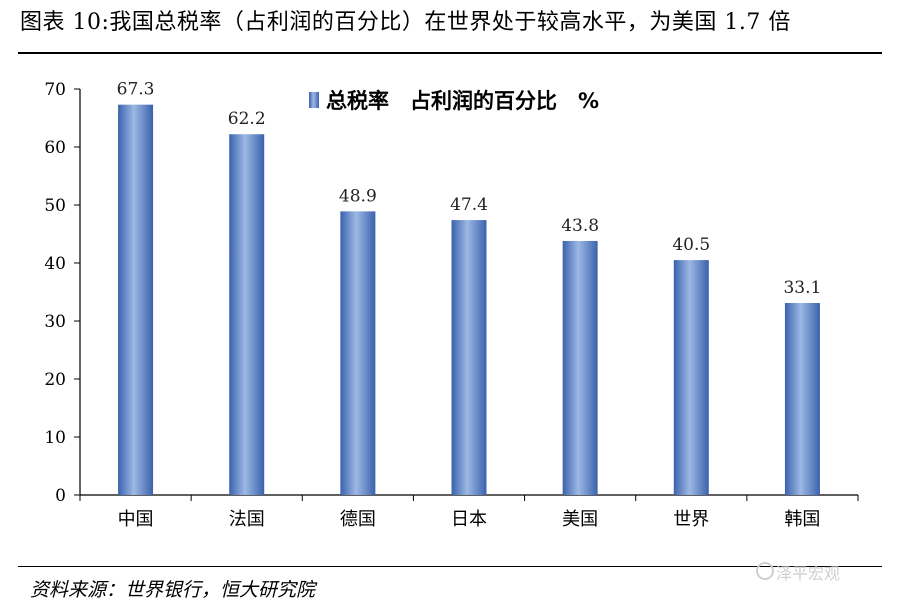 The image size is (900, 613). I want to click on legend-label: 总税率 占利润的百分比 %, so click(462, 101).